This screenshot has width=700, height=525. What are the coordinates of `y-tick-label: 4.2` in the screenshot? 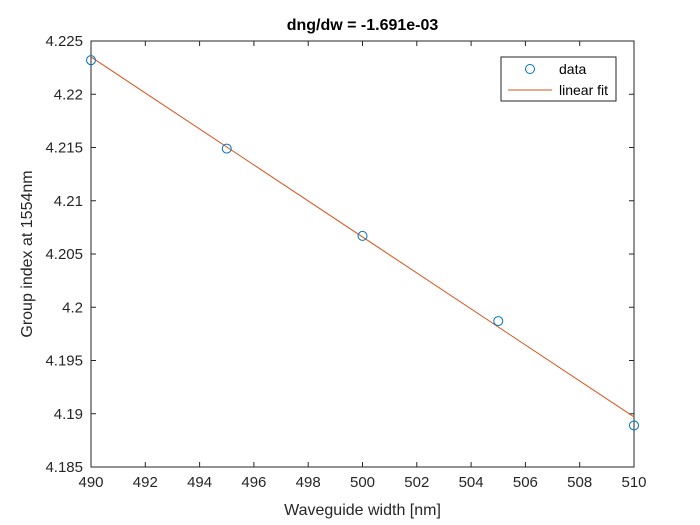 It's located at (72, 307).